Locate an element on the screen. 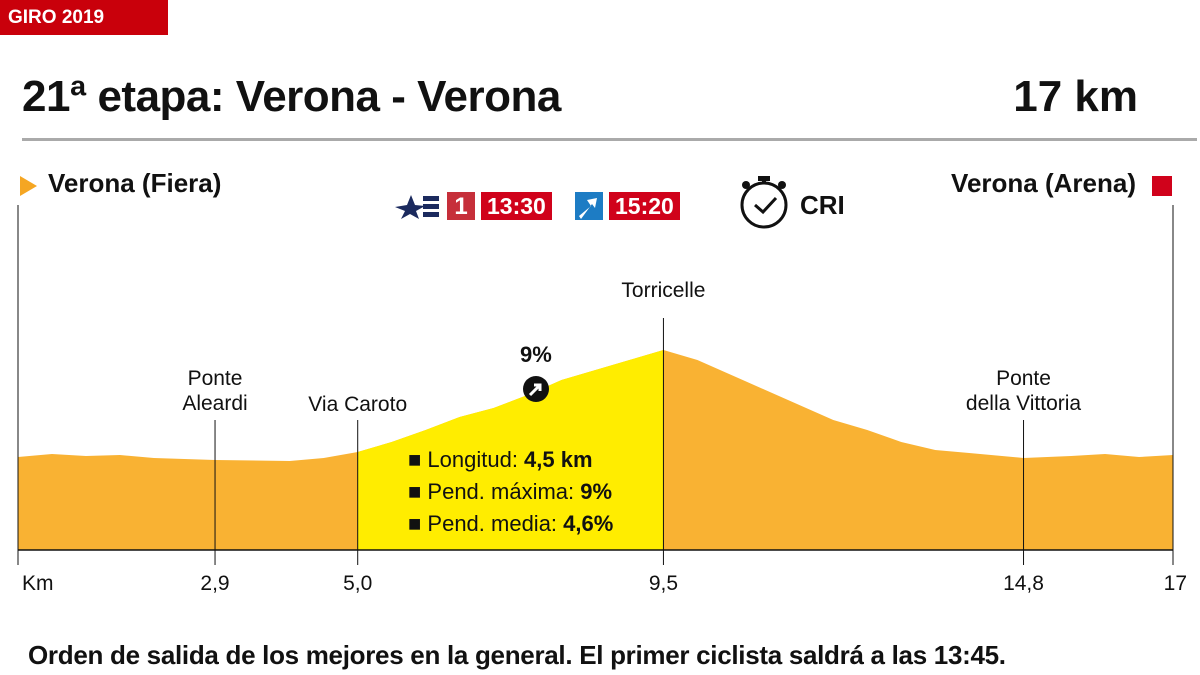 This screenshot has width=1200, height=675. landmark-label: Ponte Aleardi is located at coordinates (214, 391).